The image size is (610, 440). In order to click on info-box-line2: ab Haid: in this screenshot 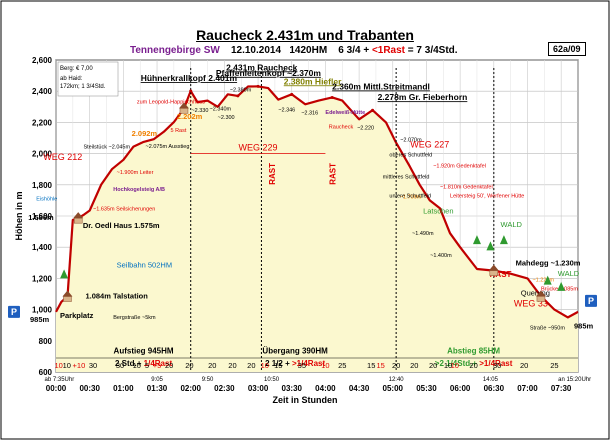, I will do `click(71, 79)`.